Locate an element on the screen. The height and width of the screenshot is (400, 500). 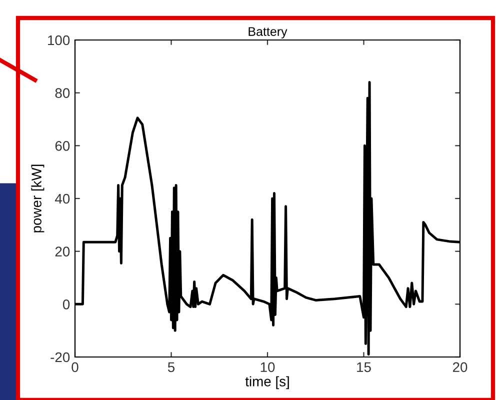
x-tick-label: 0 is located at coordinates (75, 367).